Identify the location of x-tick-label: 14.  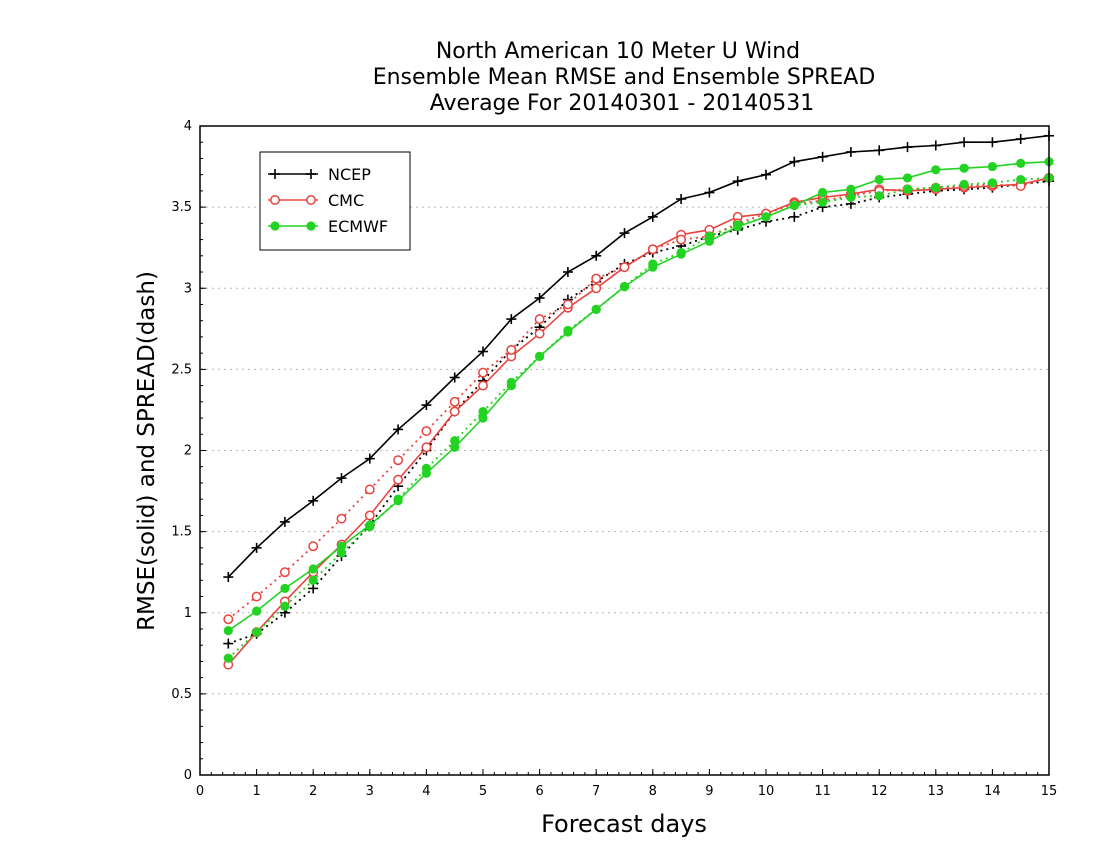
(992, 791).